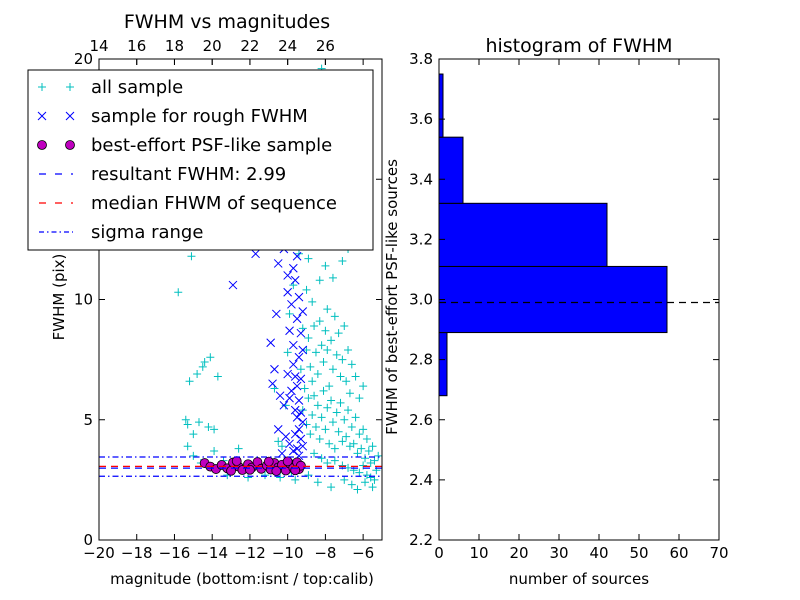  I want to click on y-tick-label: 10, so click(83, 300).